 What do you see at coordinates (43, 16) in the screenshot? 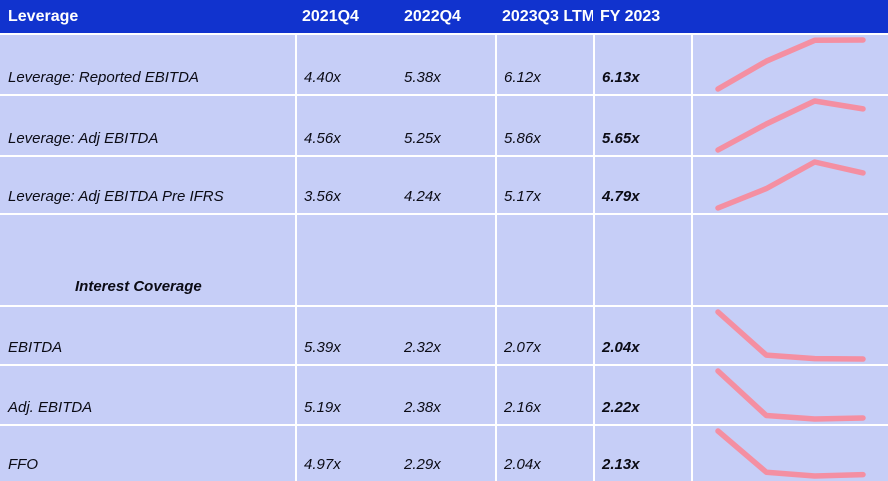
I see `header-cell-leverage: Leverage` at bounding box center [43, 16].